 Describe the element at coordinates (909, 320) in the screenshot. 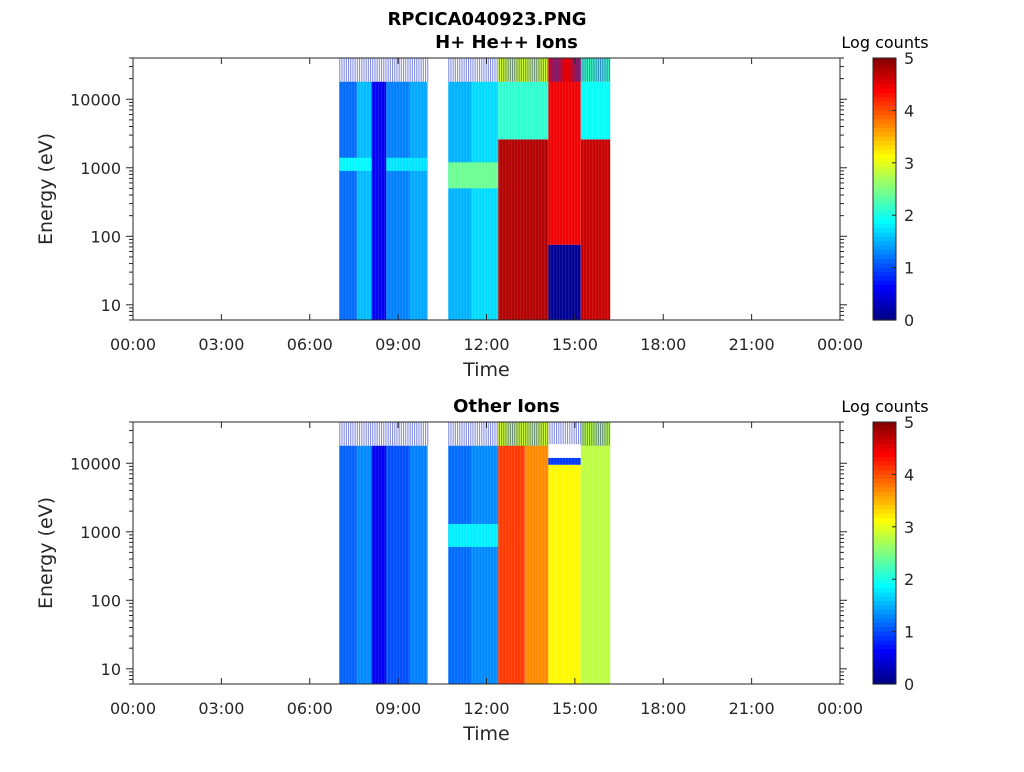

I see `colorbar-tick-label: 0` at that location.